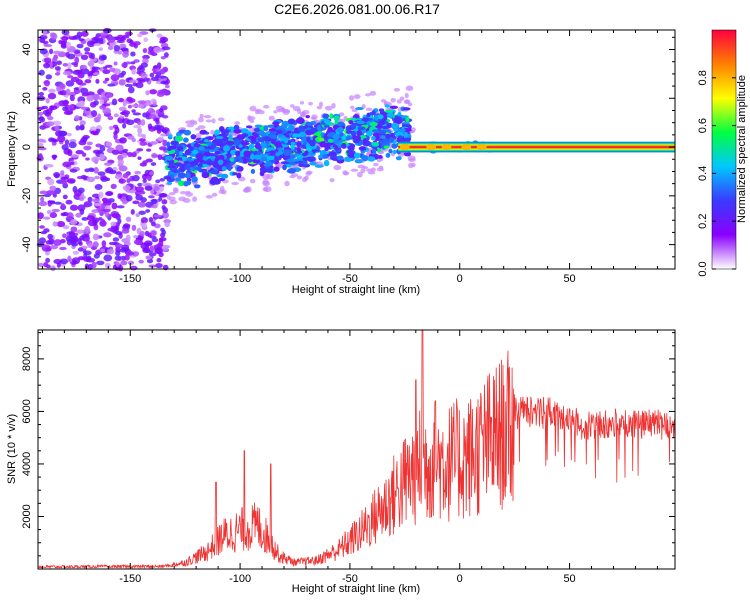 This screenshot has height=600, width=750. I want to click on y-tick-label: 4000, so click(27, 464).